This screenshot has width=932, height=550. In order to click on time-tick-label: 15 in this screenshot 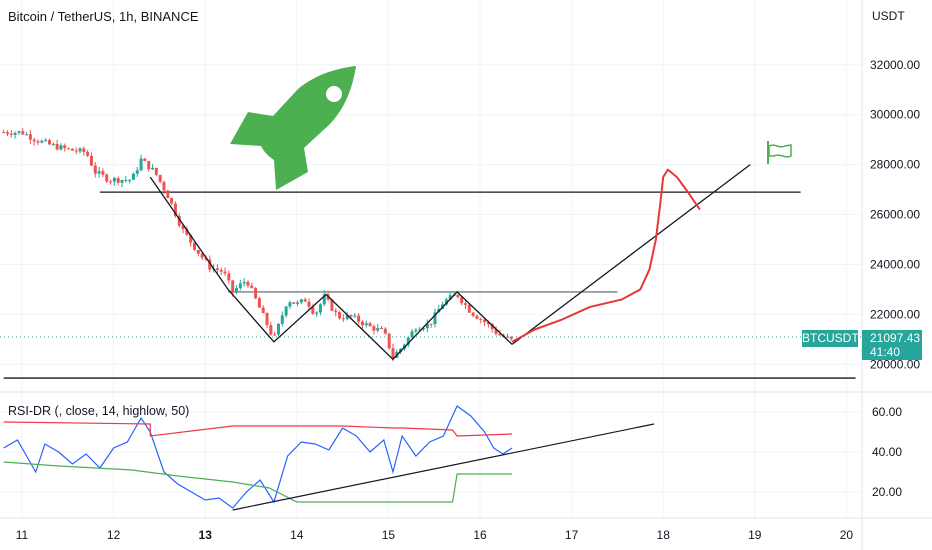, I will do `click(389, 535)`.